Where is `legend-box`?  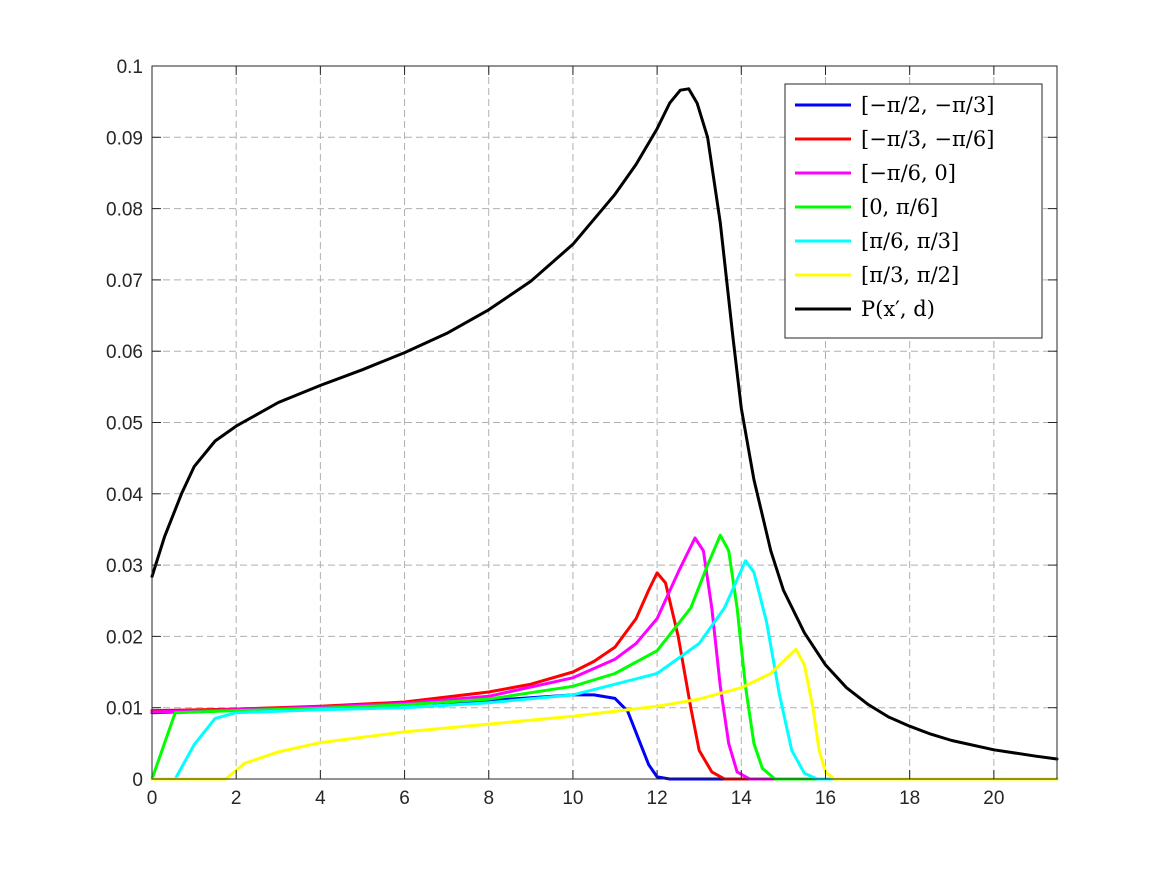 legend-box is located at coordinates (913, 211).